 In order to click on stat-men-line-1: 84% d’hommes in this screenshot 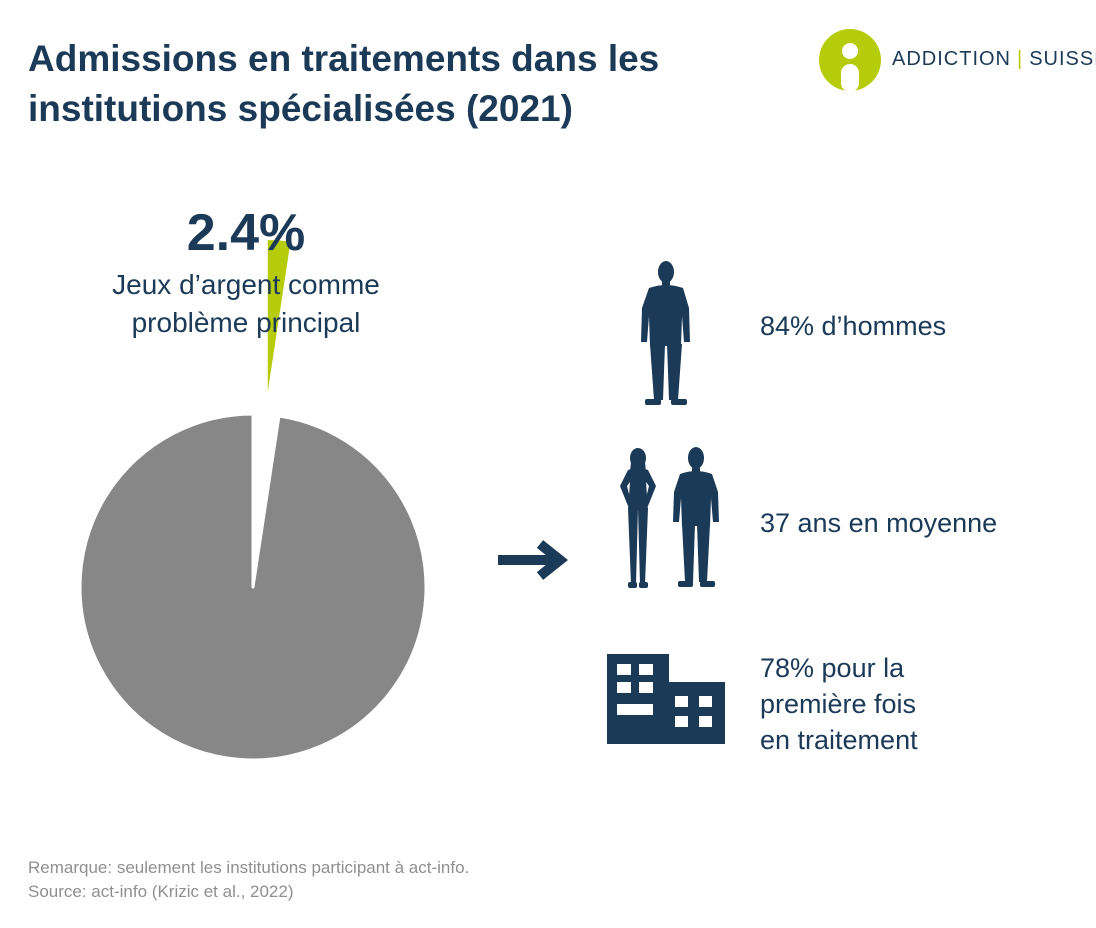, I will do `click(853, 326)`.